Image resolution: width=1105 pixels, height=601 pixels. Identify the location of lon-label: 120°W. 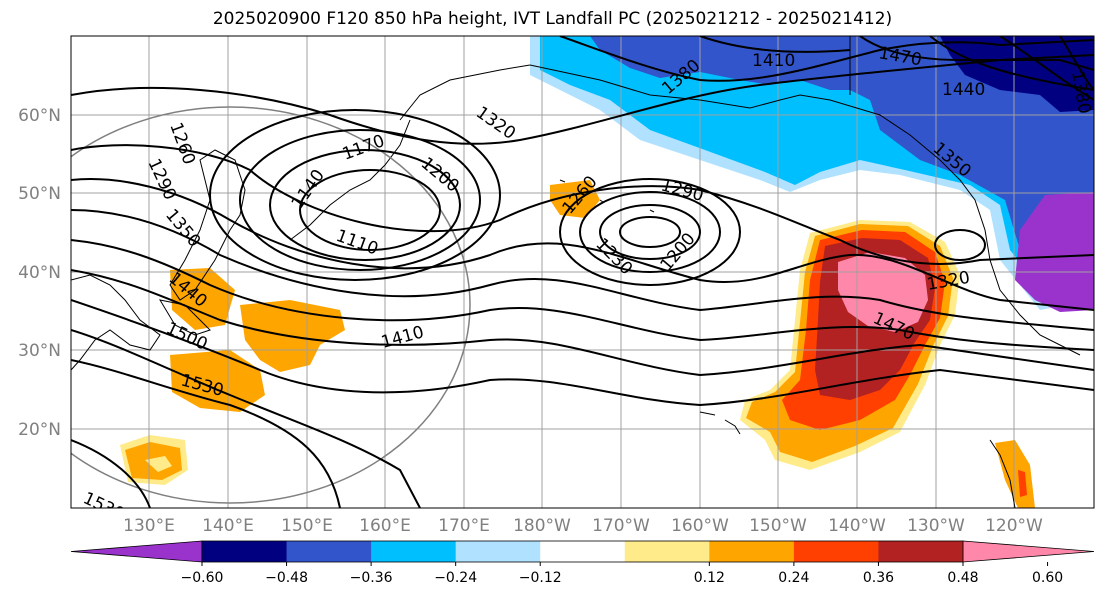
(1014, 526).